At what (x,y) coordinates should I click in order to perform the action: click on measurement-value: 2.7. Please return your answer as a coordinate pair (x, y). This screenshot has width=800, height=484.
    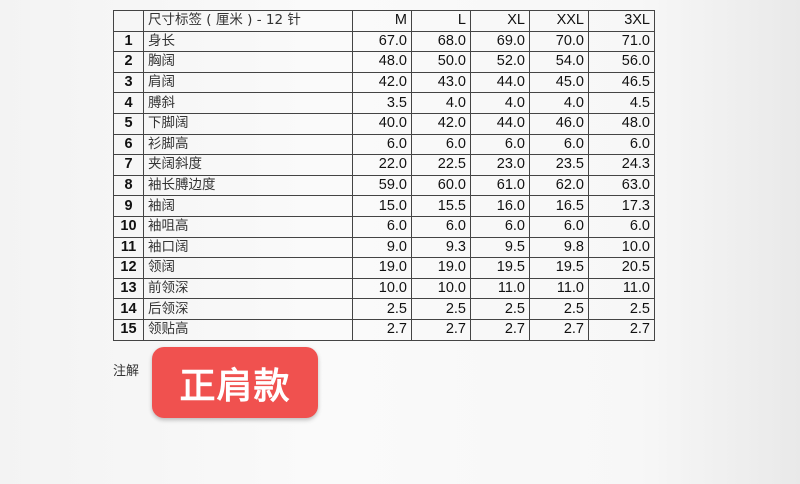
    Looking at the image, I should click on (382, 329).